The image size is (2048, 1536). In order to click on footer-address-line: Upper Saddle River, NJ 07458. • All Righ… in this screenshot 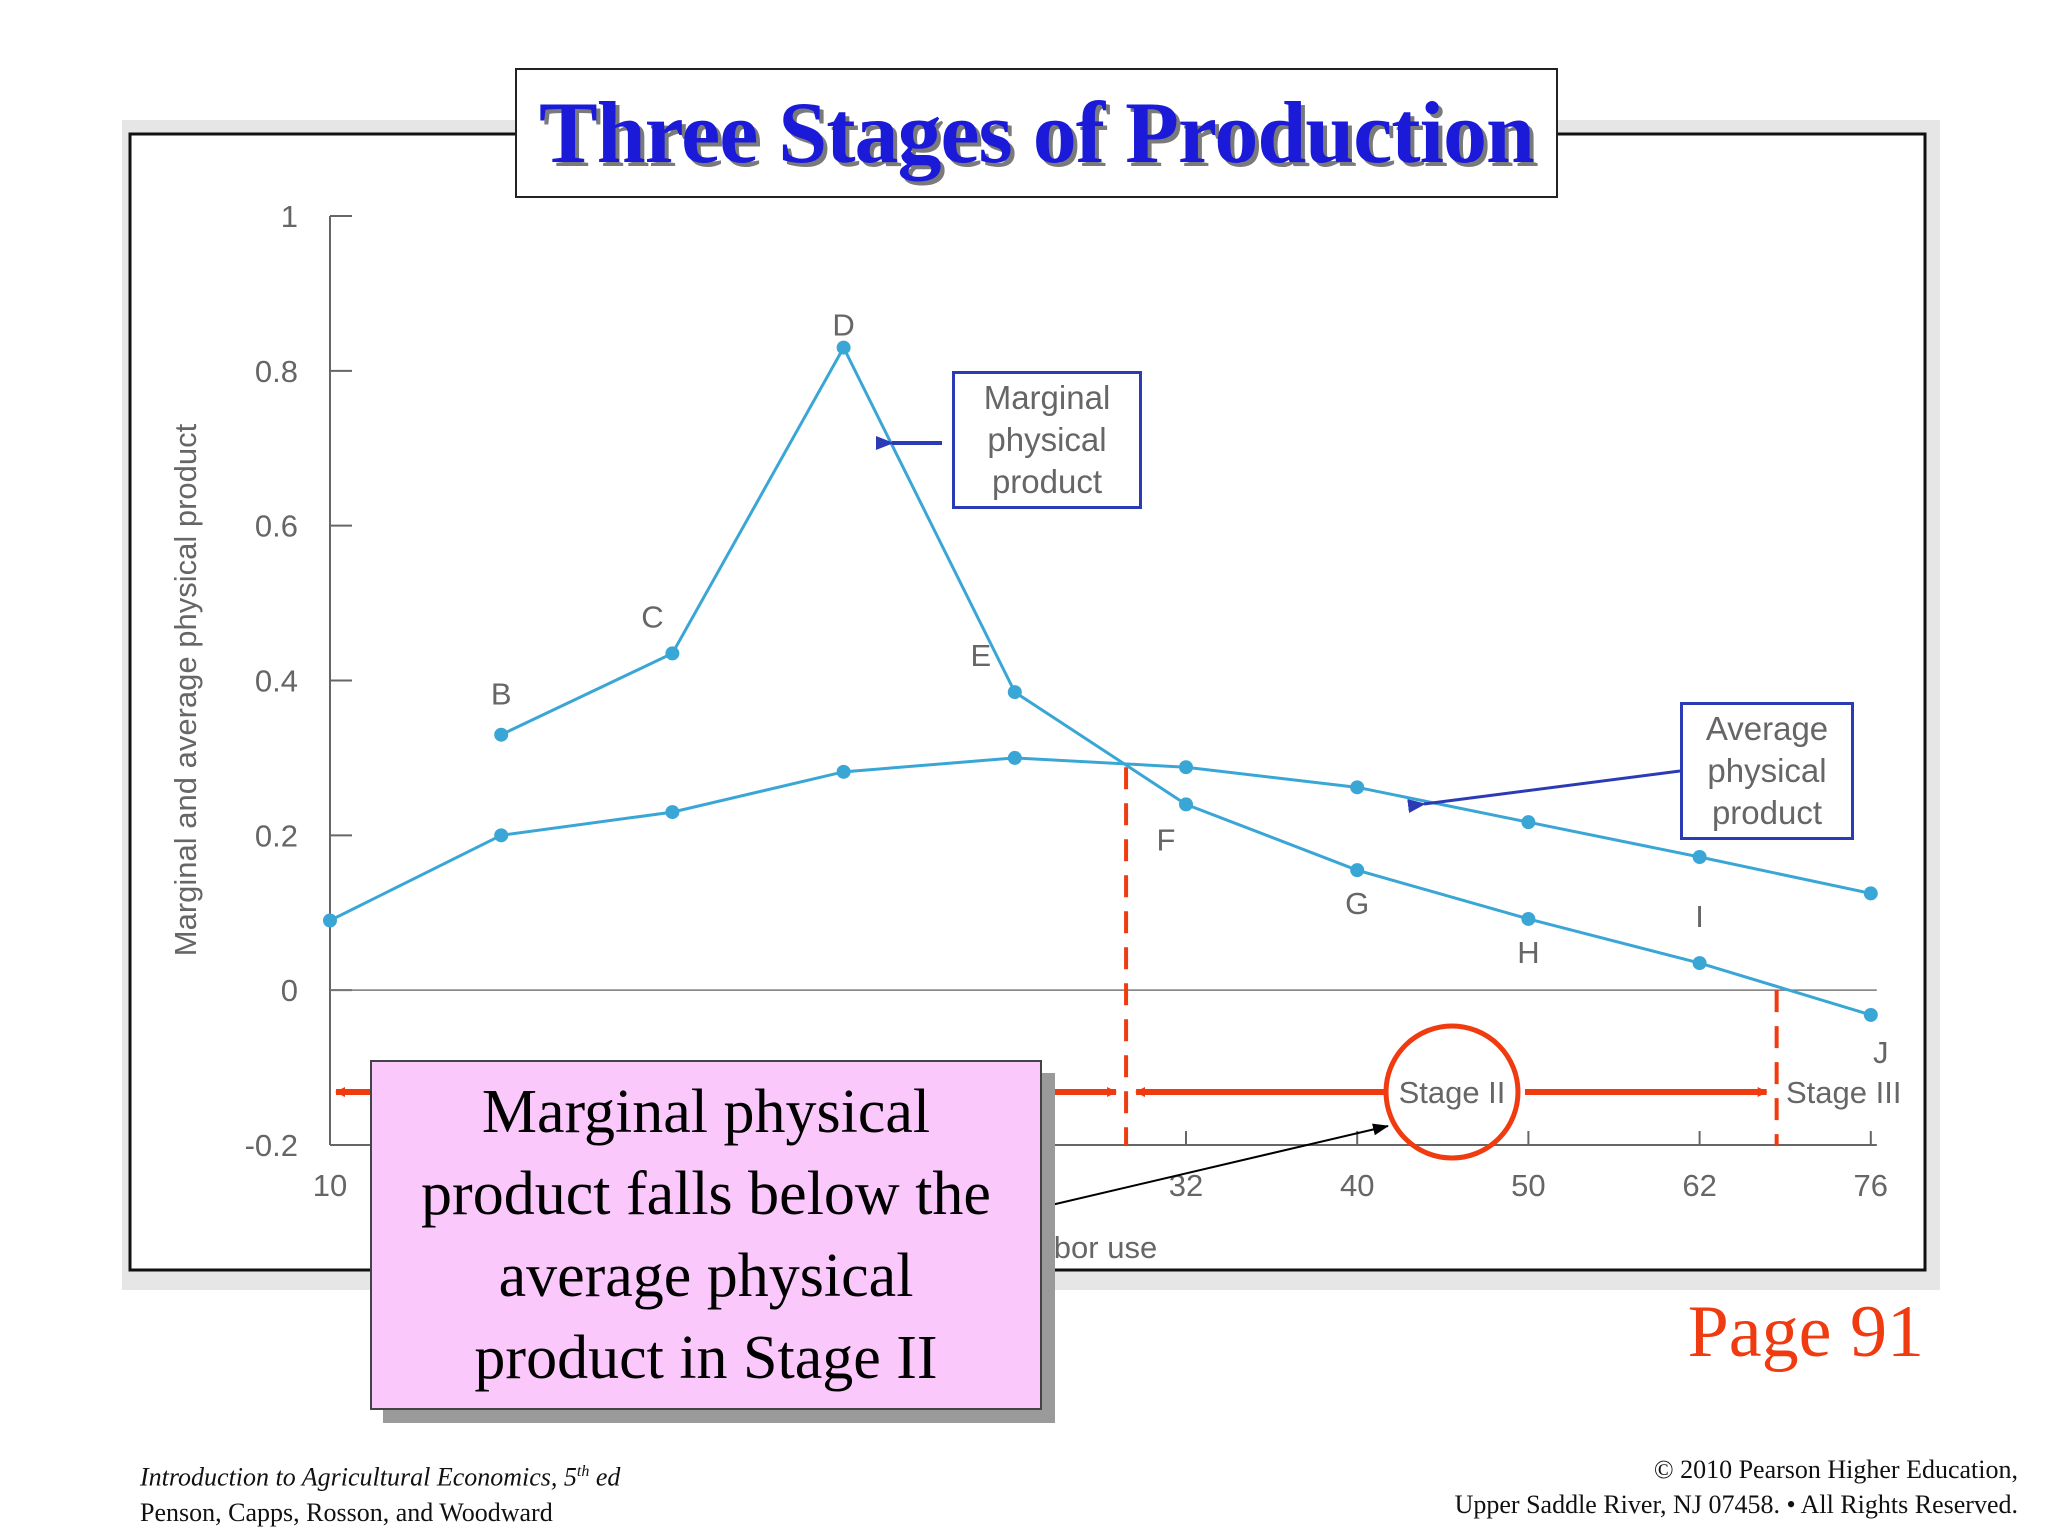, I will do `click(1736, 1504)`.